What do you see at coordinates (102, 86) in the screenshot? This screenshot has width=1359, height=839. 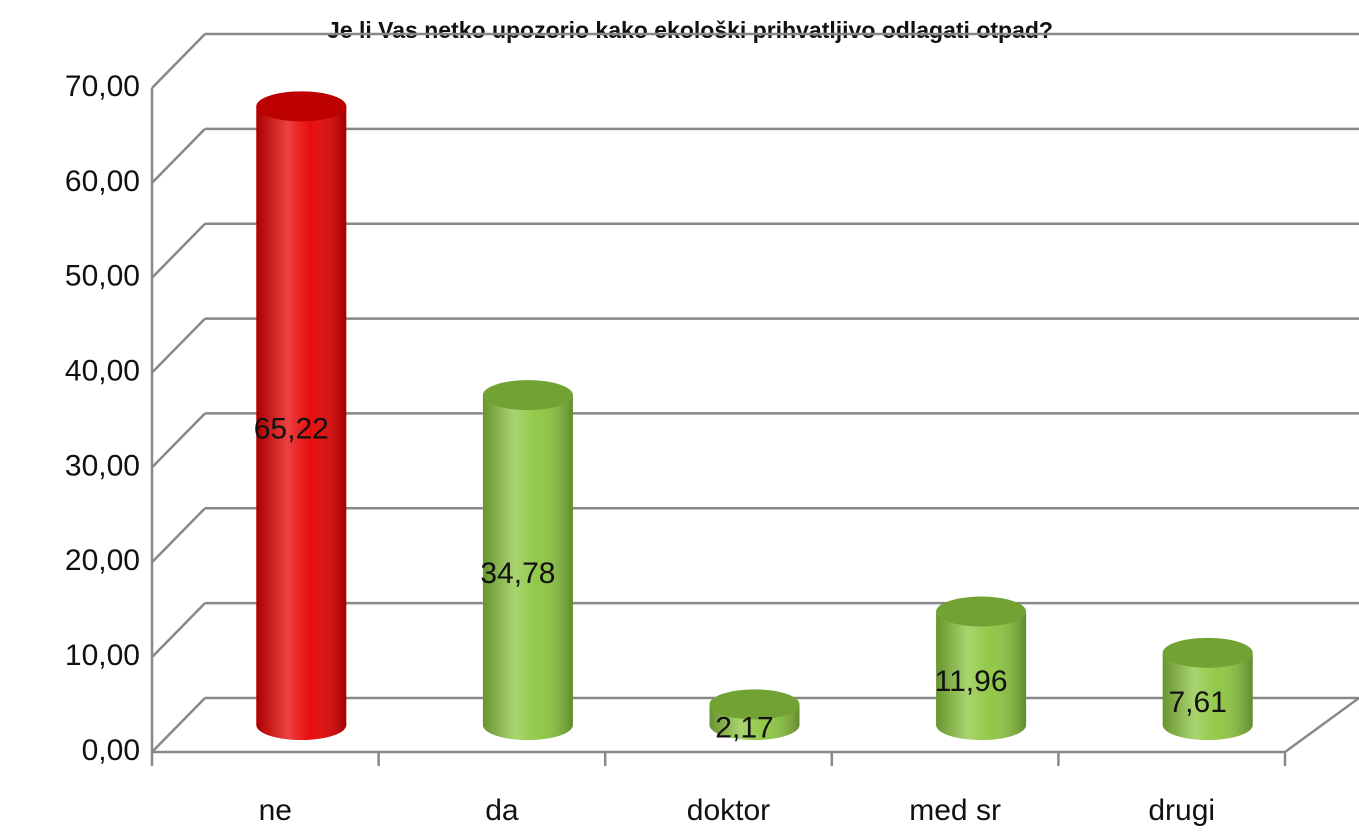 I see `y-tick-label: 70,00` at bounding box center [102, 86].